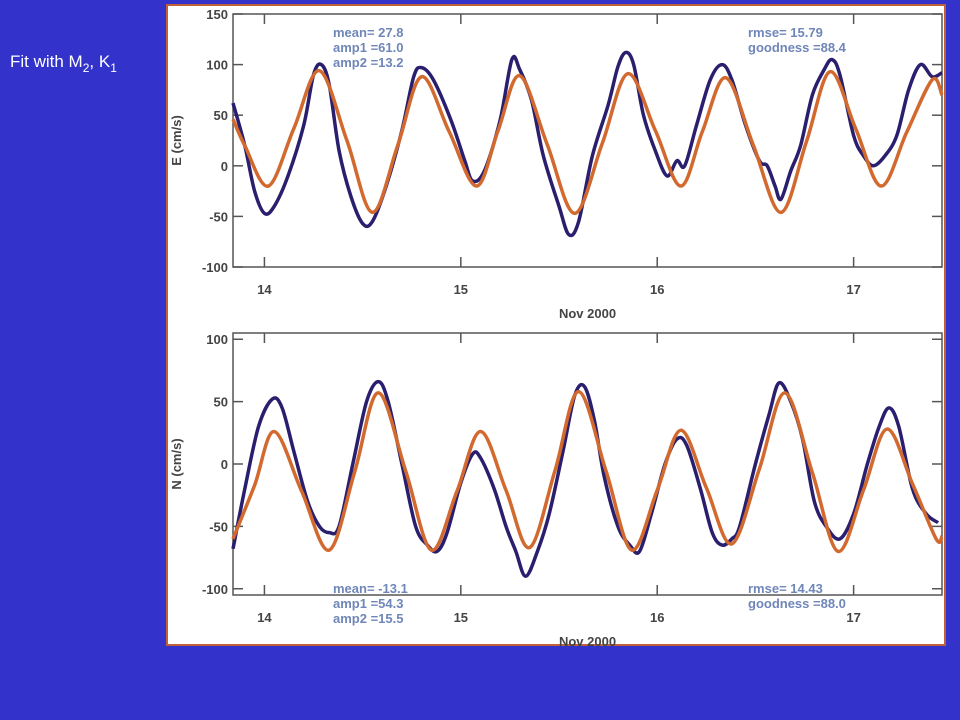 The width and height of the screenshot is (960, 720). What do you see at coordinates (368, 32) in the screenshot?
I see `annotation: mean= 27.8` at bounding box center [368, 32].